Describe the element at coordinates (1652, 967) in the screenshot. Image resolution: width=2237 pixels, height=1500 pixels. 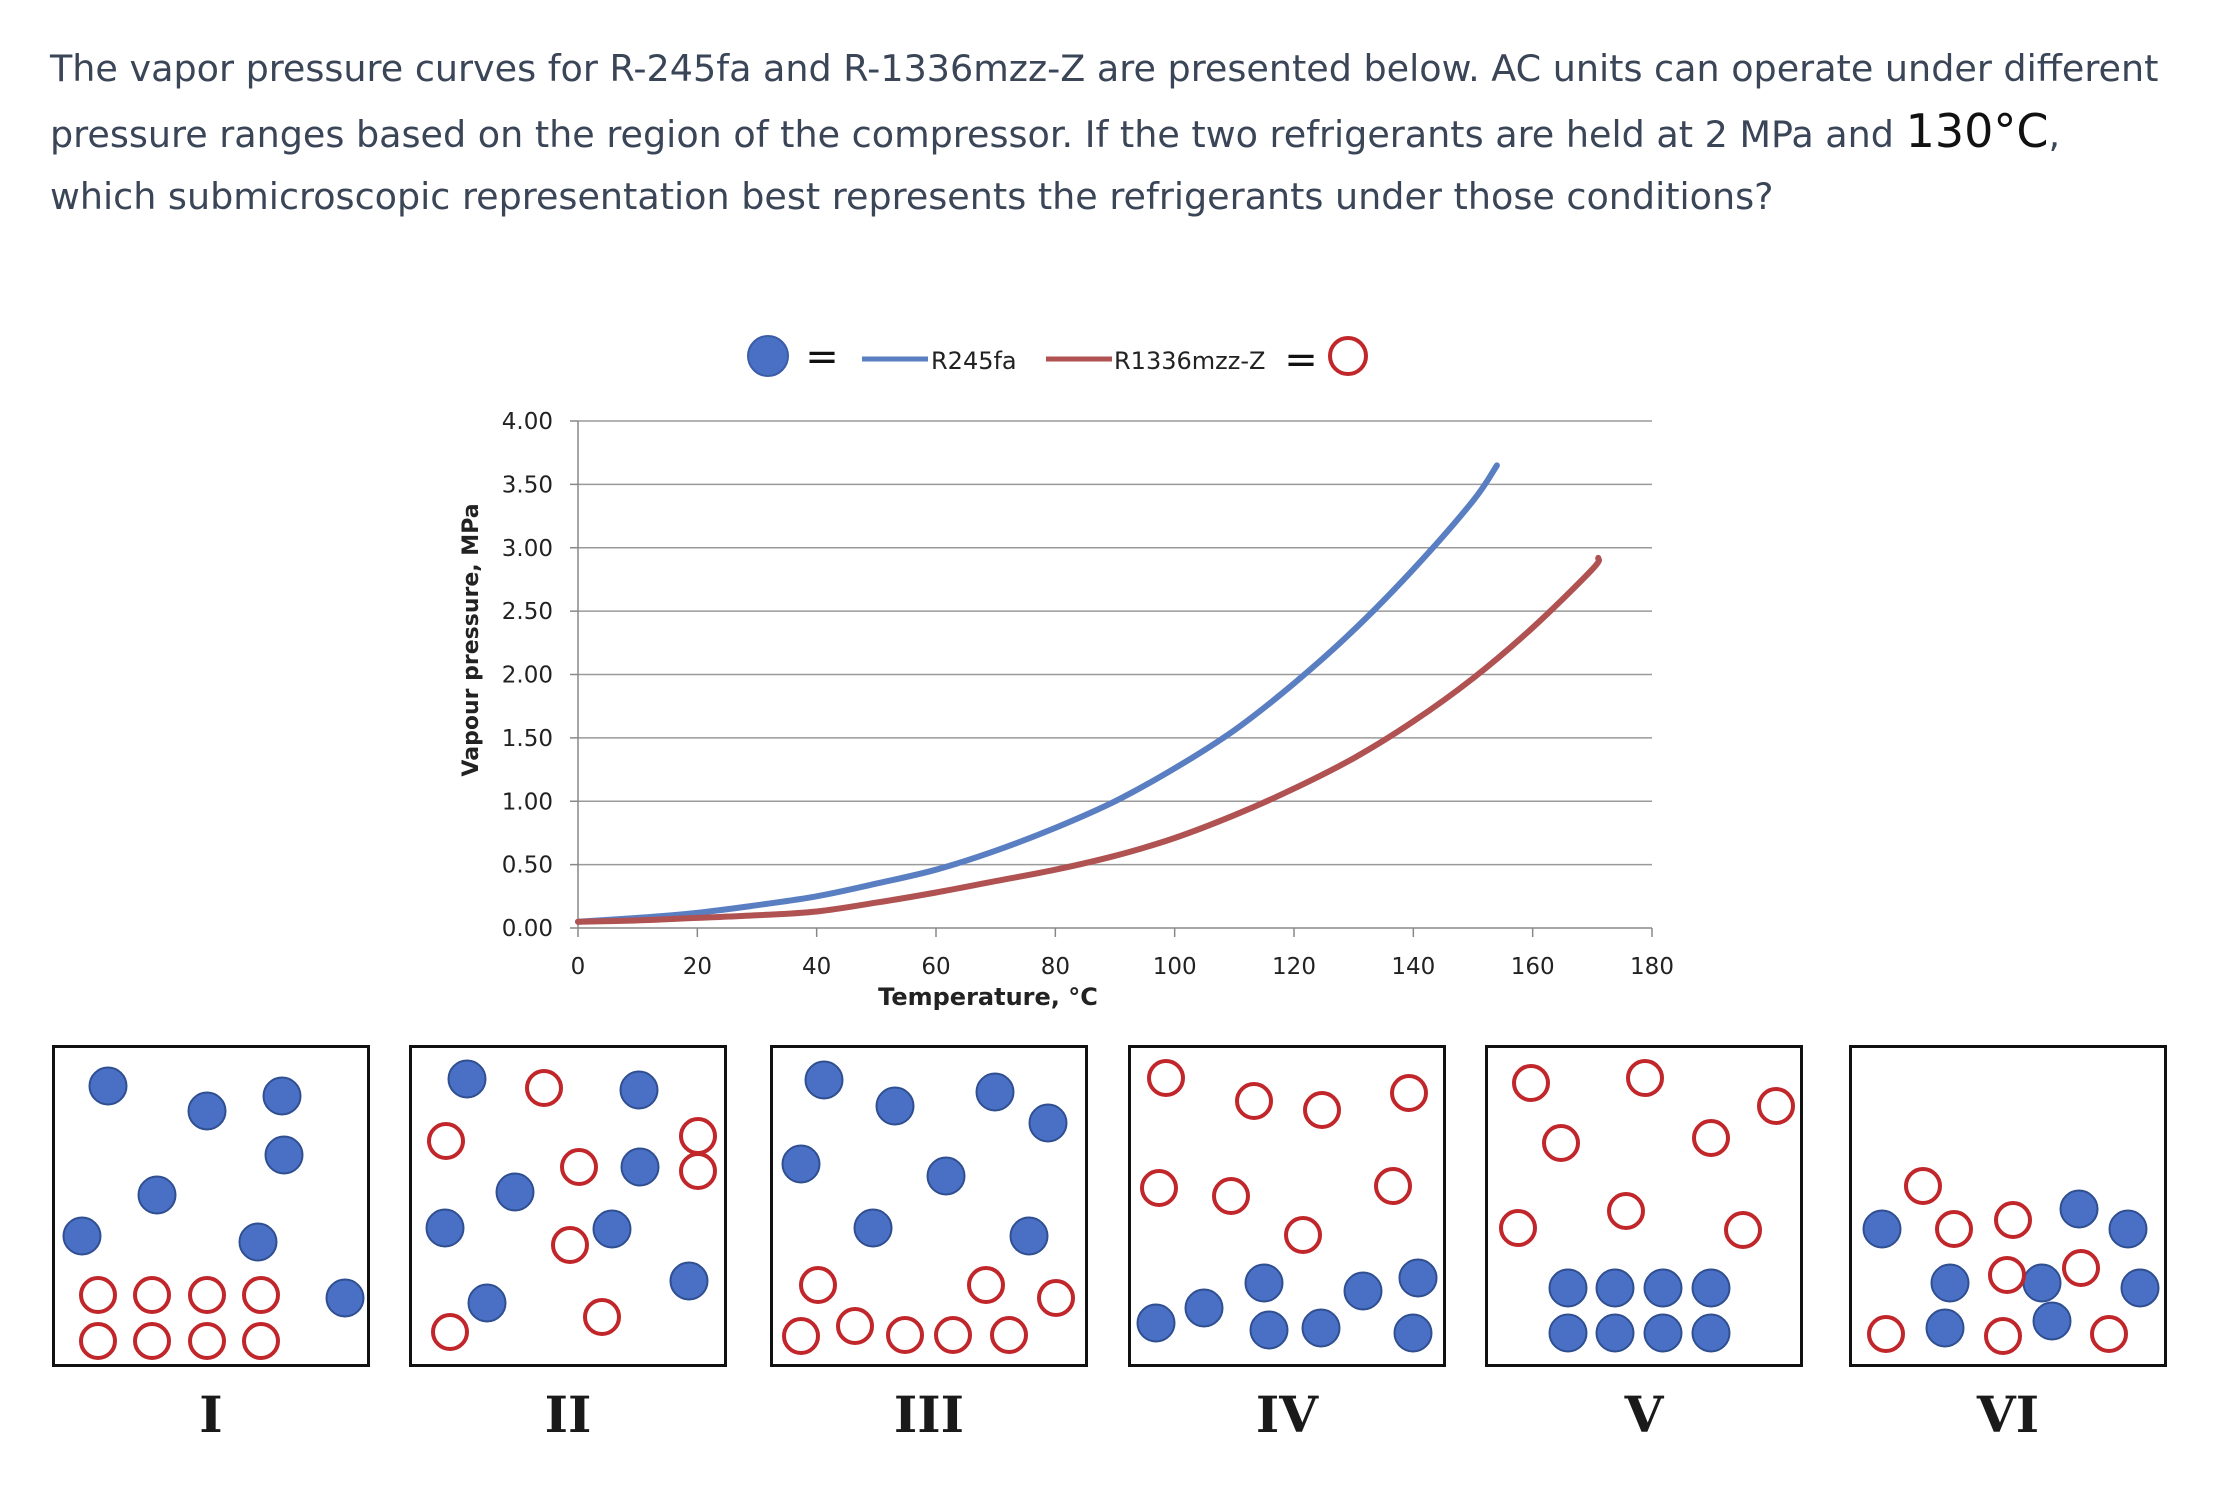
I see `x-tick-label: 180` at that location.